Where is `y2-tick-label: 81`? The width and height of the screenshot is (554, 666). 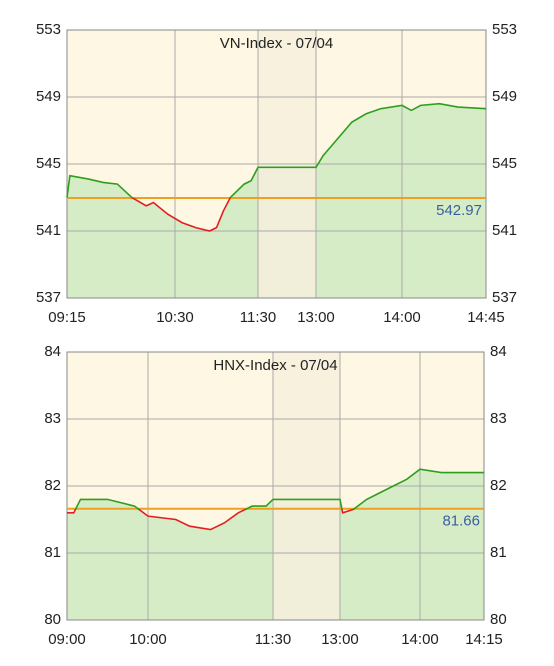
y2-tick-label: 81 is located at coordinates (498, 552).